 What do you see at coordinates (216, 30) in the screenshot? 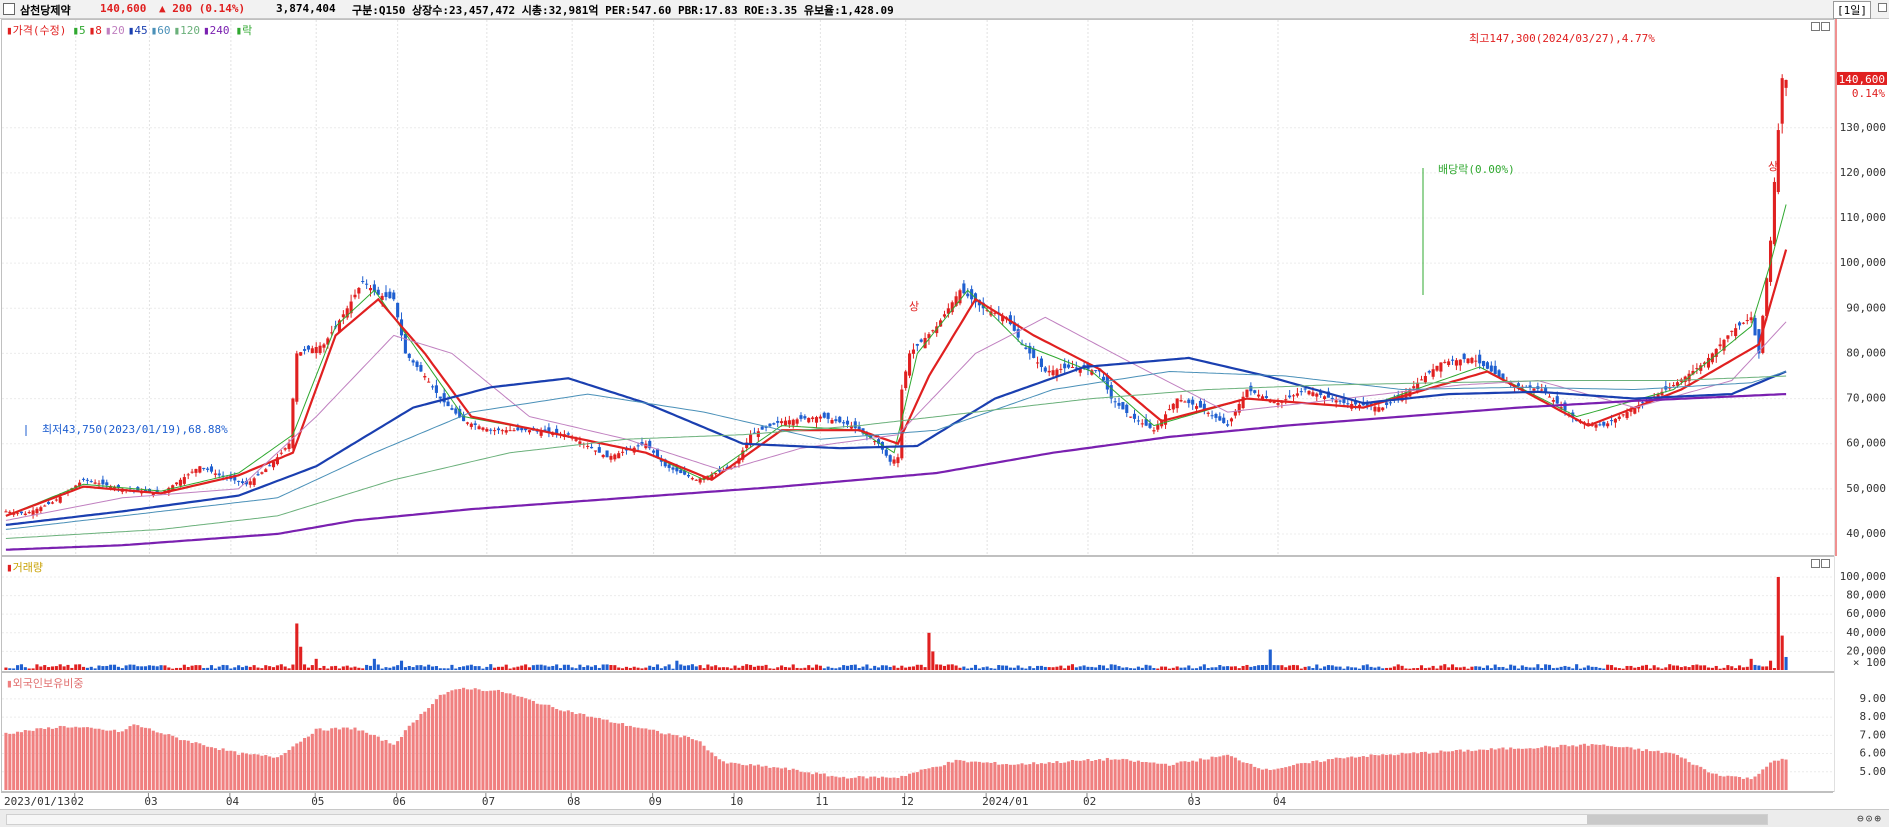
I see `legend-ma-240: ▮240` at bounding box center [216, 30].